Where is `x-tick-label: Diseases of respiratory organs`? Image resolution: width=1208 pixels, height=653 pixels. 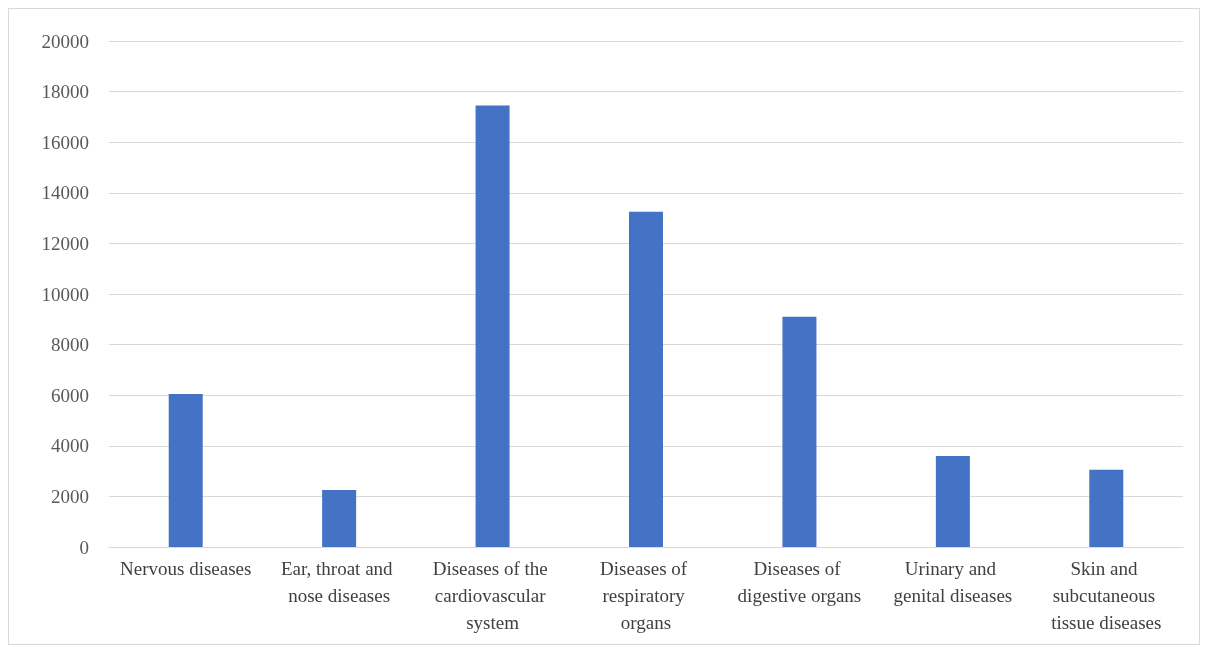
x-tick-label: Diseases of respiratory organs is located at coordinates (646, 595).